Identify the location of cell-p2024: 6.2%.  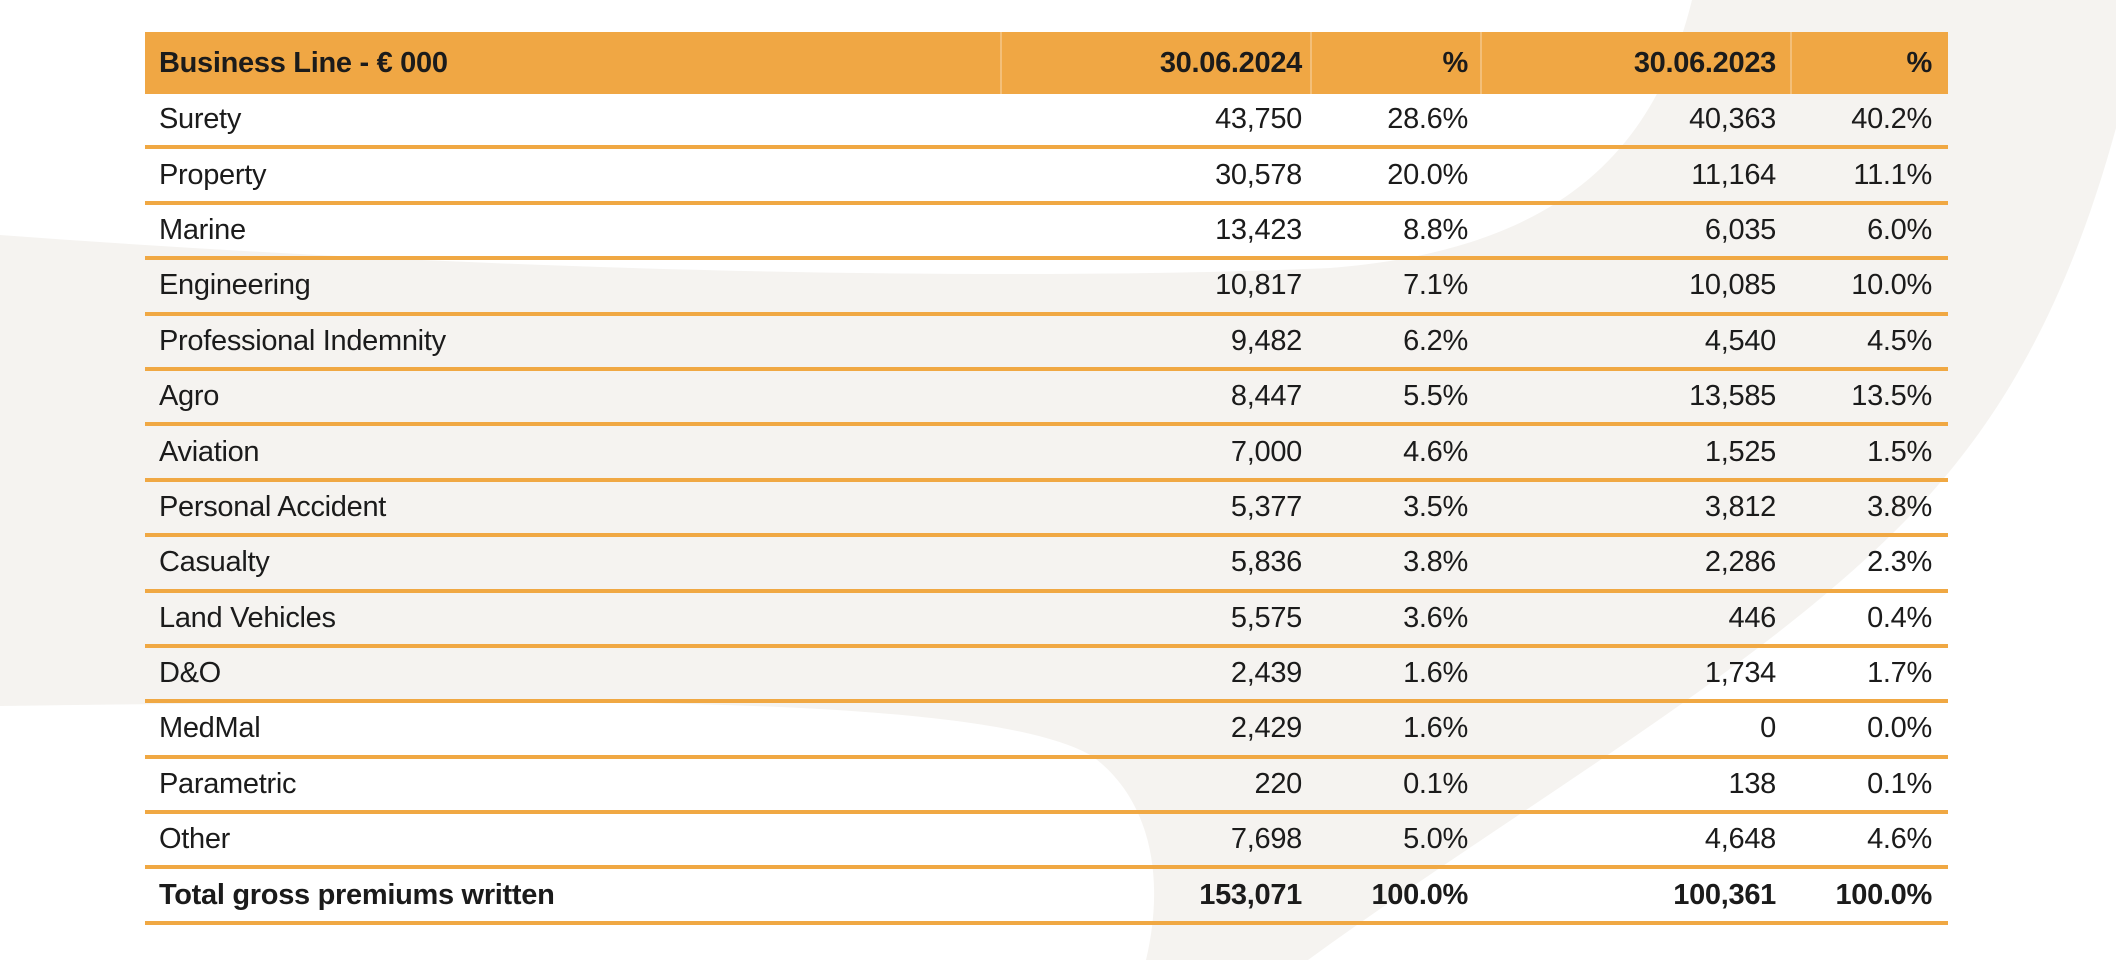
(1435, 340).